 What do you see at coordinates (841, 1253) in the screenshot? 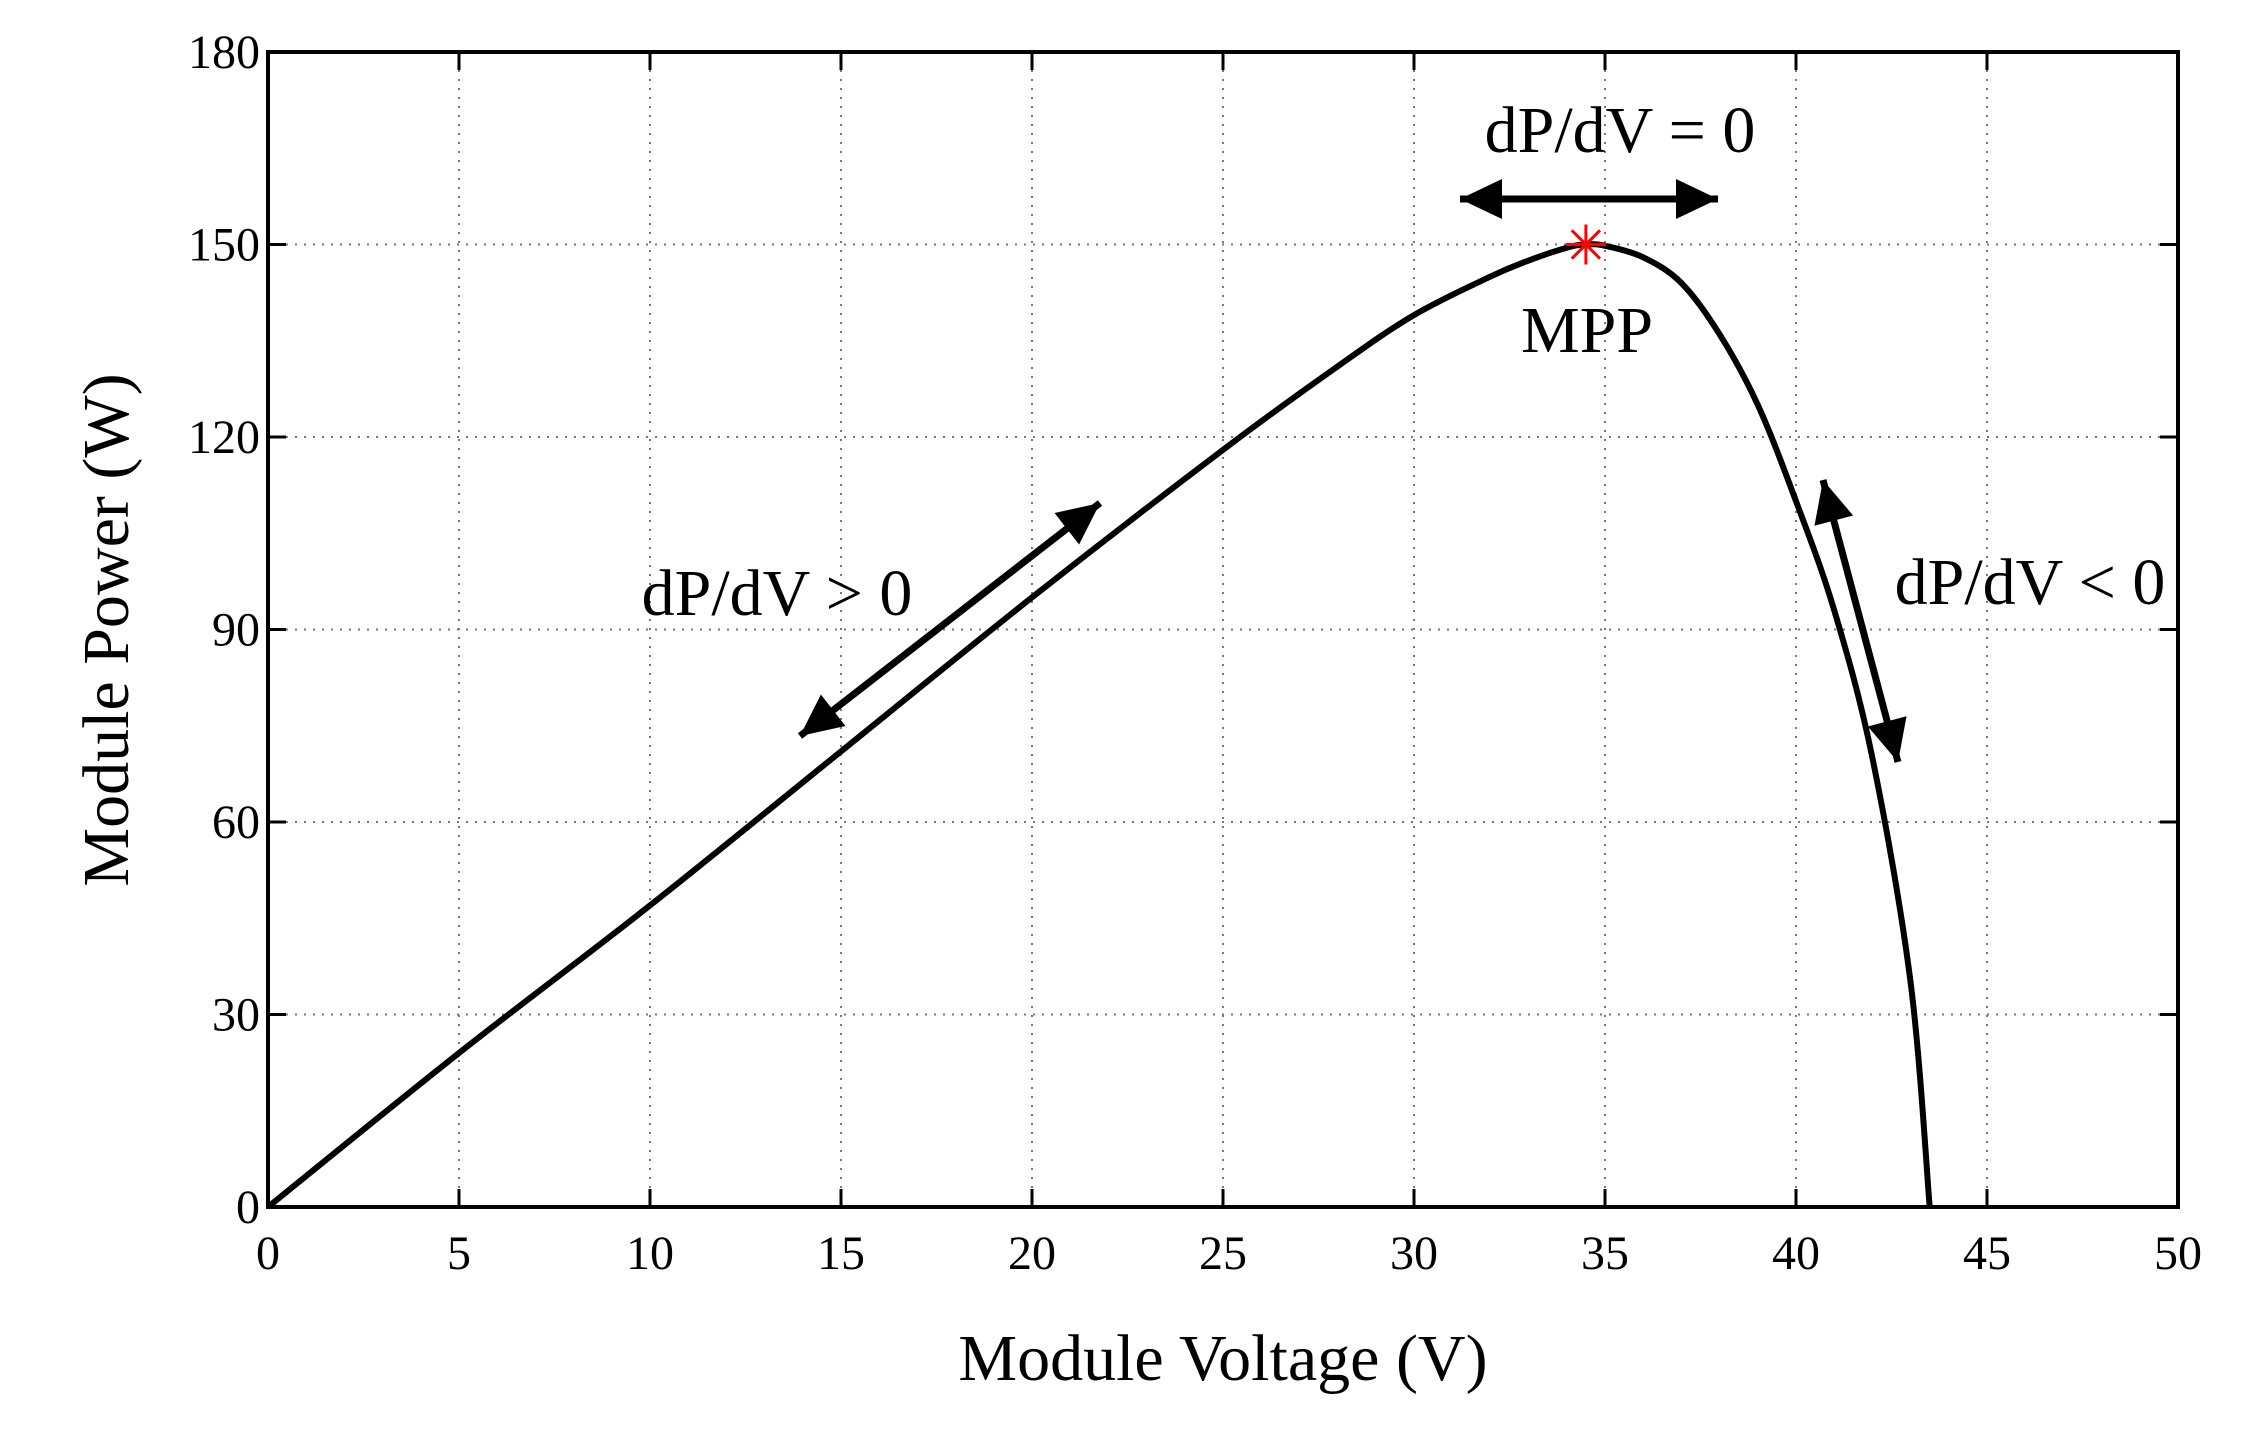
I see `x-tick-label: 15` at bounding box center [841, 1253].